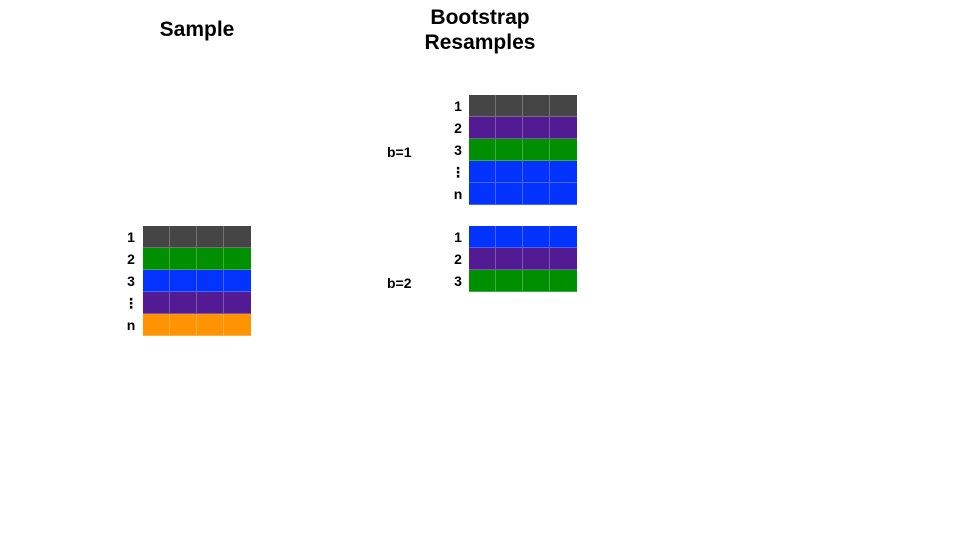 The height and width of the screenshot is (540, 960). I want to click on resample-b2-row-labels: 1 2 3, so click(458, 259).